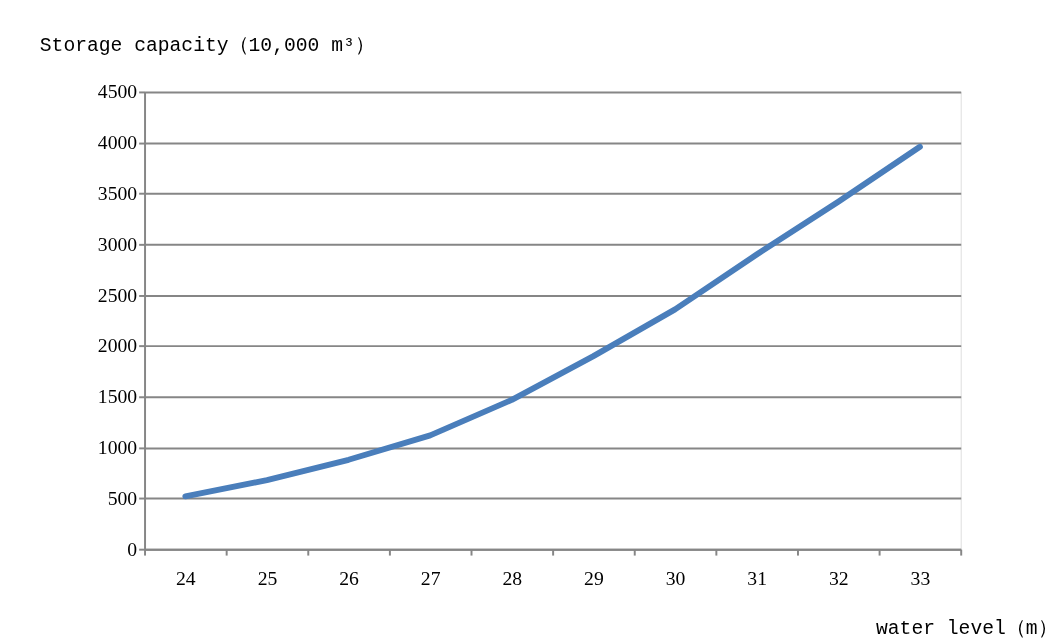  Describe the element at coordinates (920, 578) in the screenshot. I see `x-tick-label: 33` at that location.